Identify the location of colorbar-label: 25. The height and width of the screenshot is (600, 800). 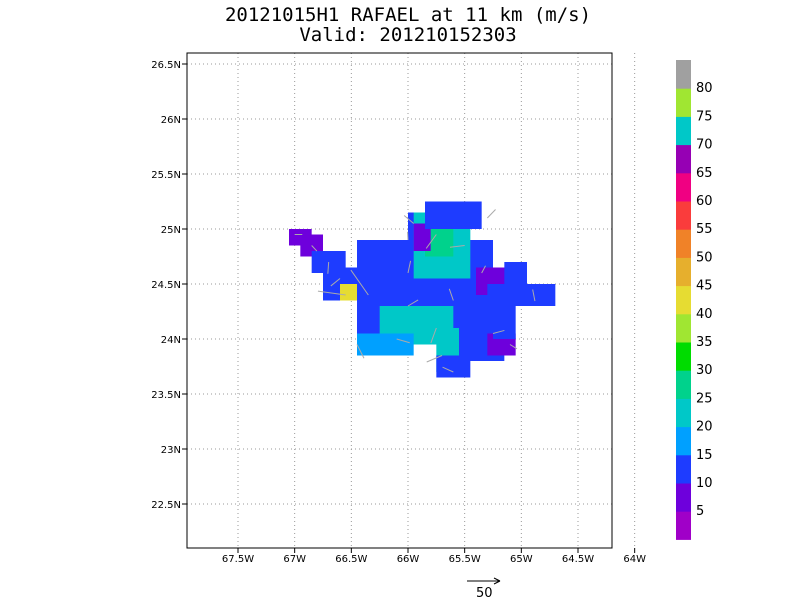
(704, 398).